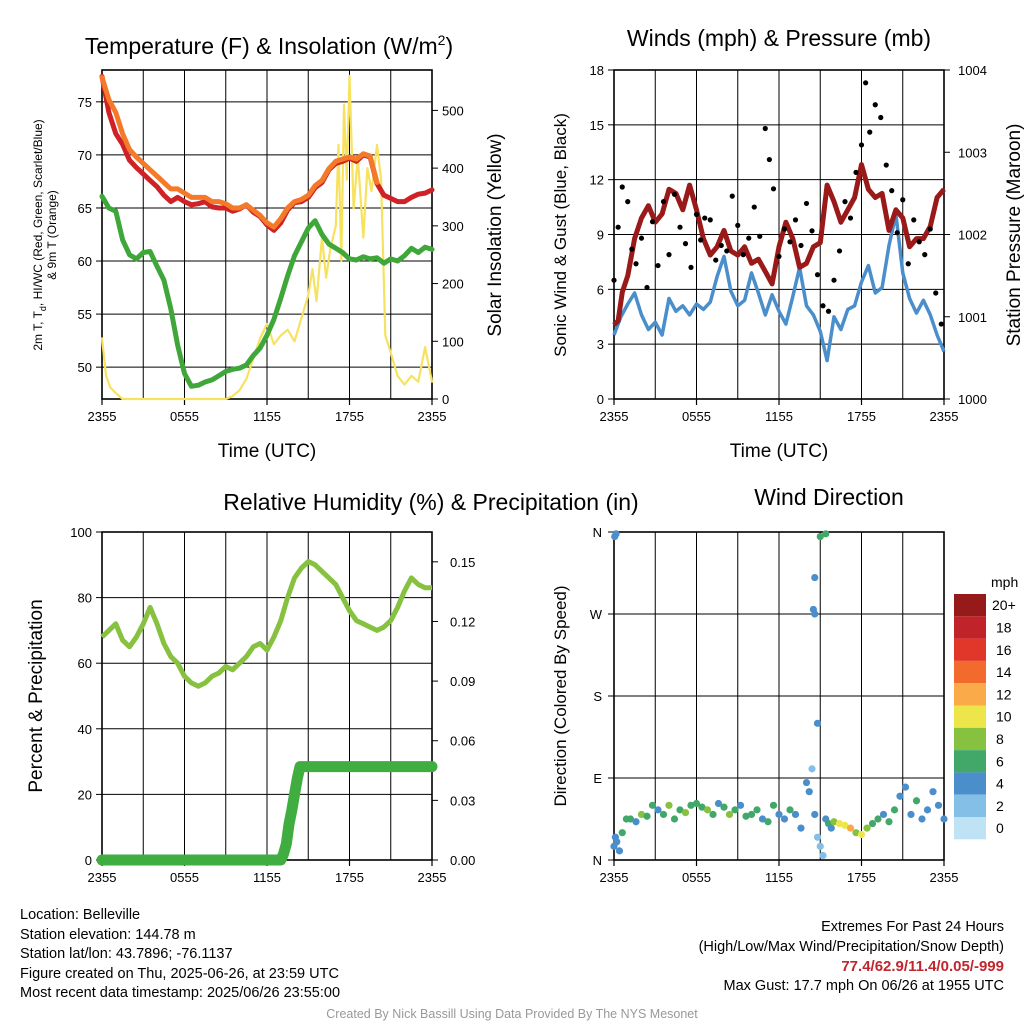 The width and height of the screenshot is (1024, 1024). Describe the element at coordinates (597, 125) in the screenshot. I see `y-tick-label: 15` at that location.